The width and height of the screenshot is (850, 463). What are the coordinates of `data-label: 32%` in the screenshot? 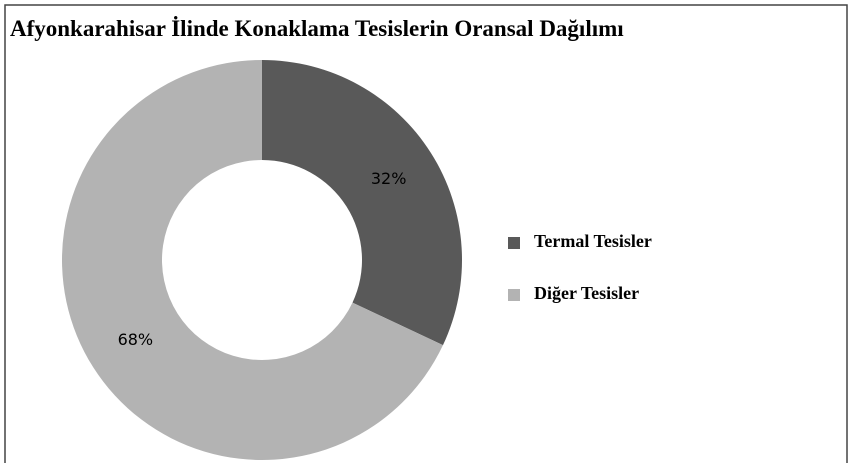 It's located at (389, 178).